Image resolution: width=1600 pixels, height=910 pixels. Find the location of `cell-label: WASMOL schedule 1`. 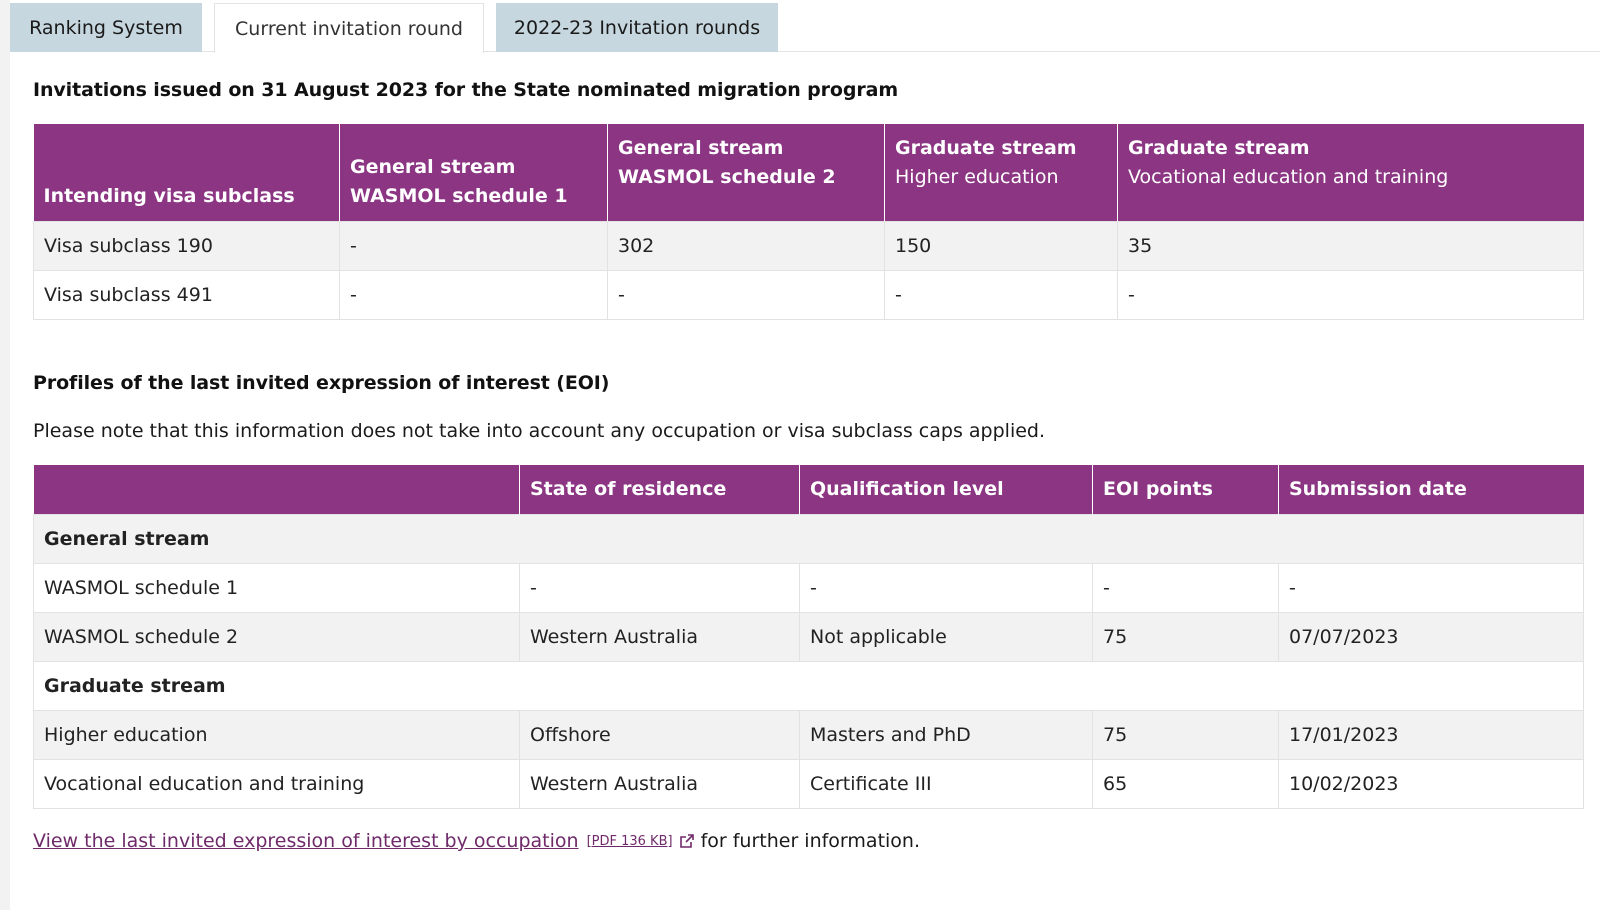

cell-label: WASMOL schedule 1 is located at coordinates (276, 587).